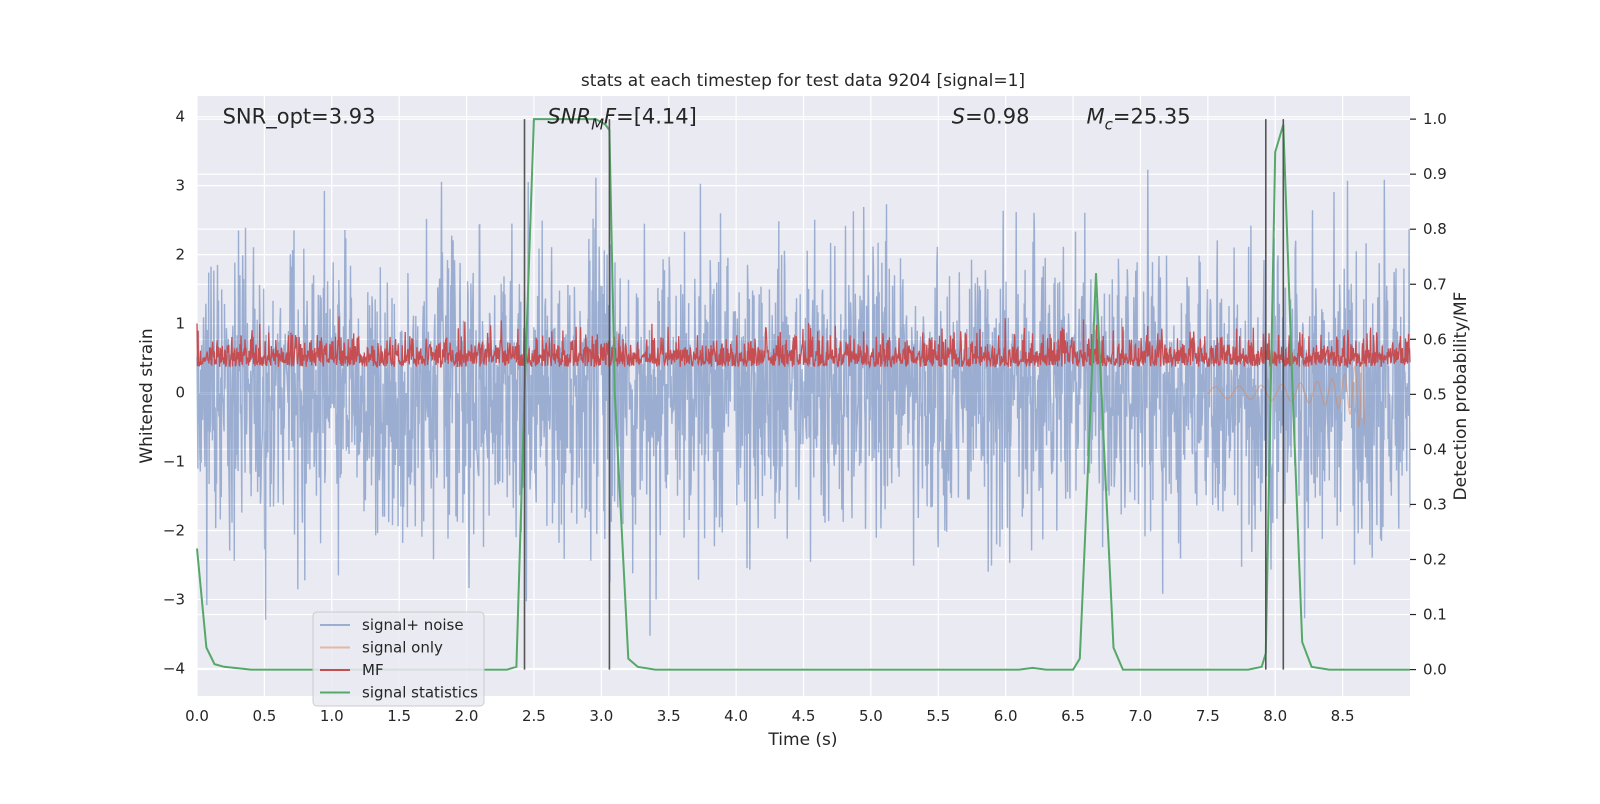 The image size is (1600, 804). Describe the element at coordinates (180, 117) in the screenshot. I see `y-tick-label: 4` at that location.